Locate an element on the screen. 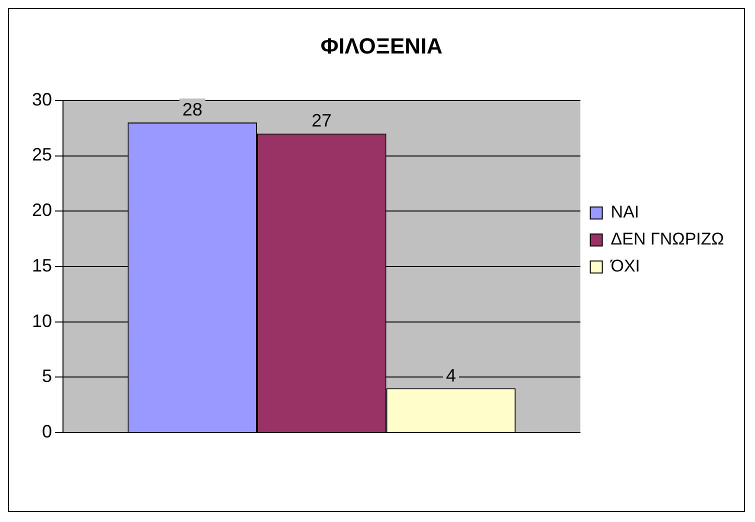 The width and height of the screenshot is (755, 522). y-tick-label: 20 is located at coordinates (42, 210).